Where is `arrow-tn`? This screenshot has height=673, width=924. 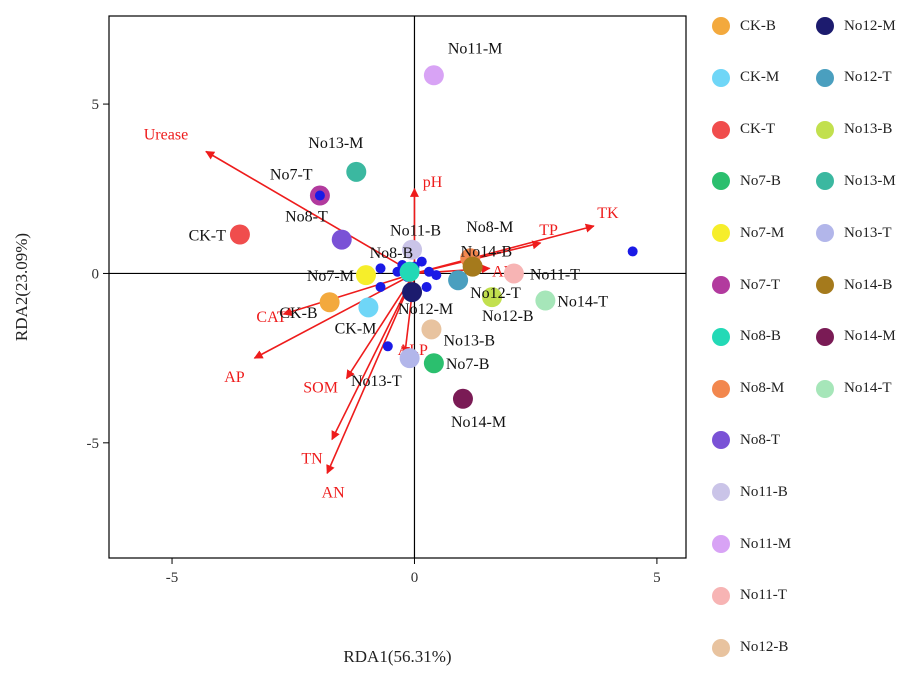 arrow-tn is located at coordinates (373, 357).